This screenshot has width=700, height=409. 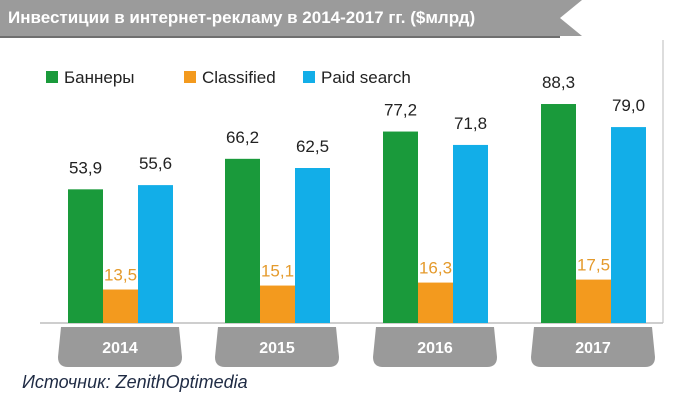 I want to click on data-label: 66,2, so click(x=242, y=137).